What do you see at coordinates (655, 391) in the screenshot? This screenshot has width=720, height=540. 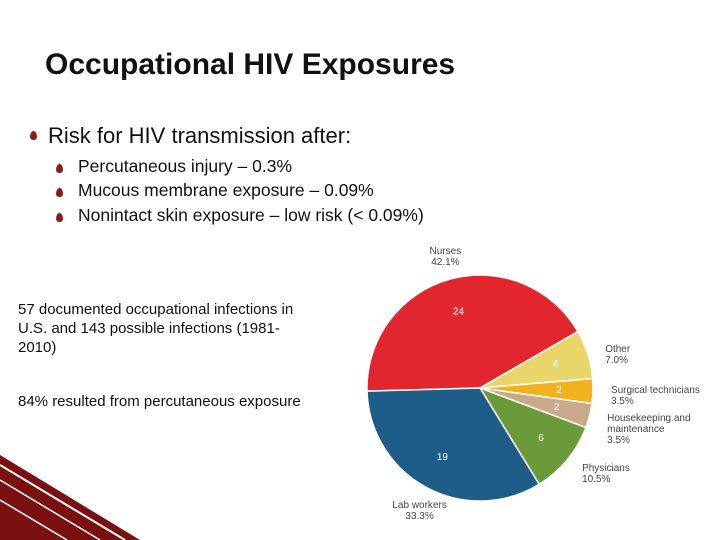 I see `category-name: Surgical technicians` at bounding box center [655, 391].